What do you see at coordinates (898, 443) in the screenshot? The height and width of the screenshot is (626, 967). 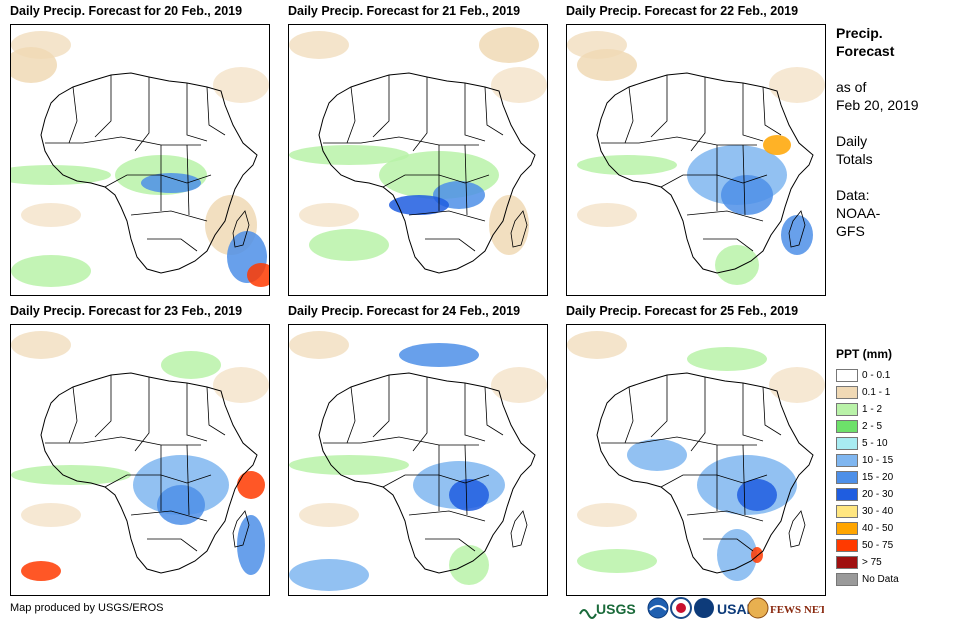 I see `legend-item: 5 - 10` at bounding box center [898, 443].